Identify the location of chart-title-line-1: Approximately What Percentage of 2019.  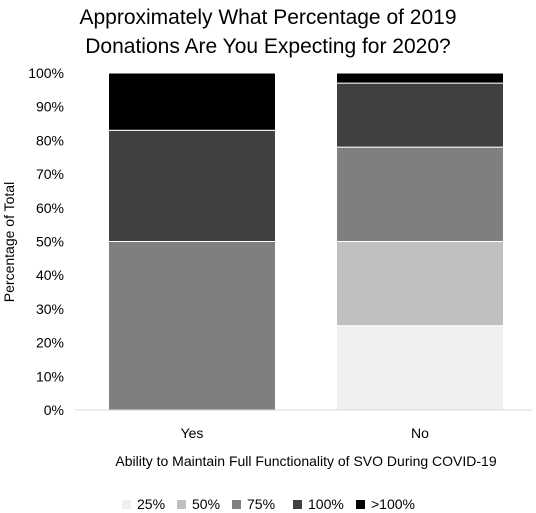
(268, 17).